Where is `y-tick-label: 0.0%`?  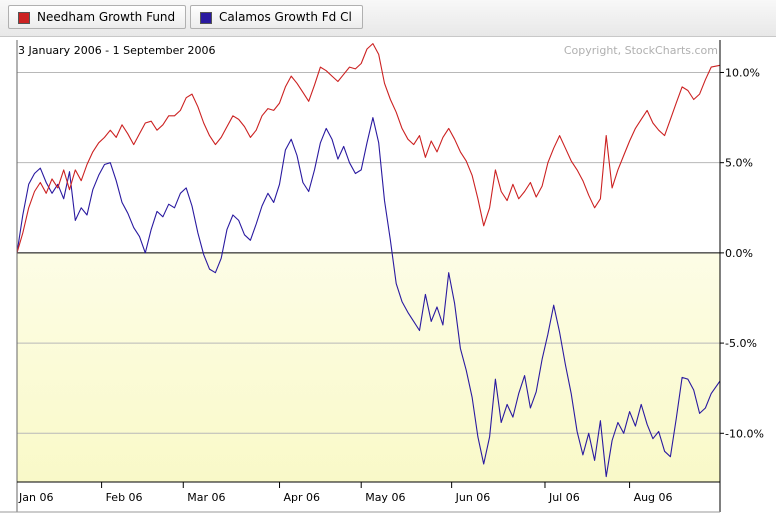
y-tick-label: 0.0% is located at coordinates (739, 253).